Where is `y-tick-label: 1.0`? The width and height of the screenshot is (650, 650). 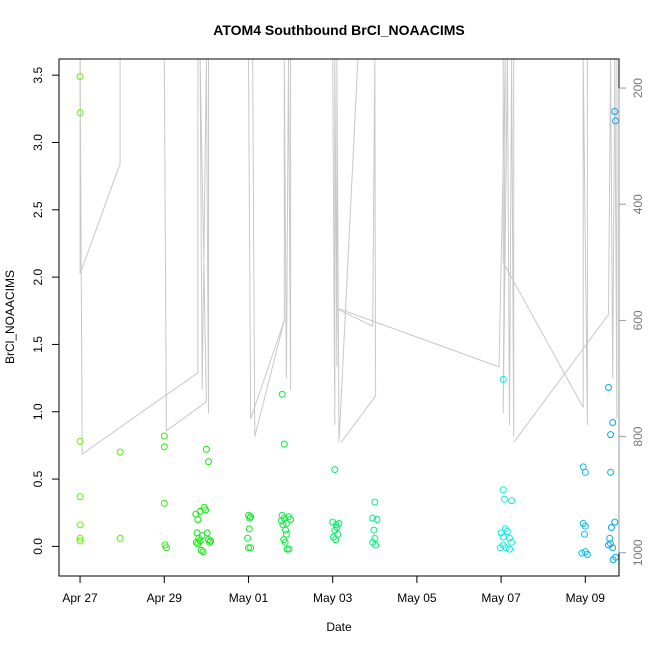 y-tick-label: 1.0 is located at coordinates (38, 411).